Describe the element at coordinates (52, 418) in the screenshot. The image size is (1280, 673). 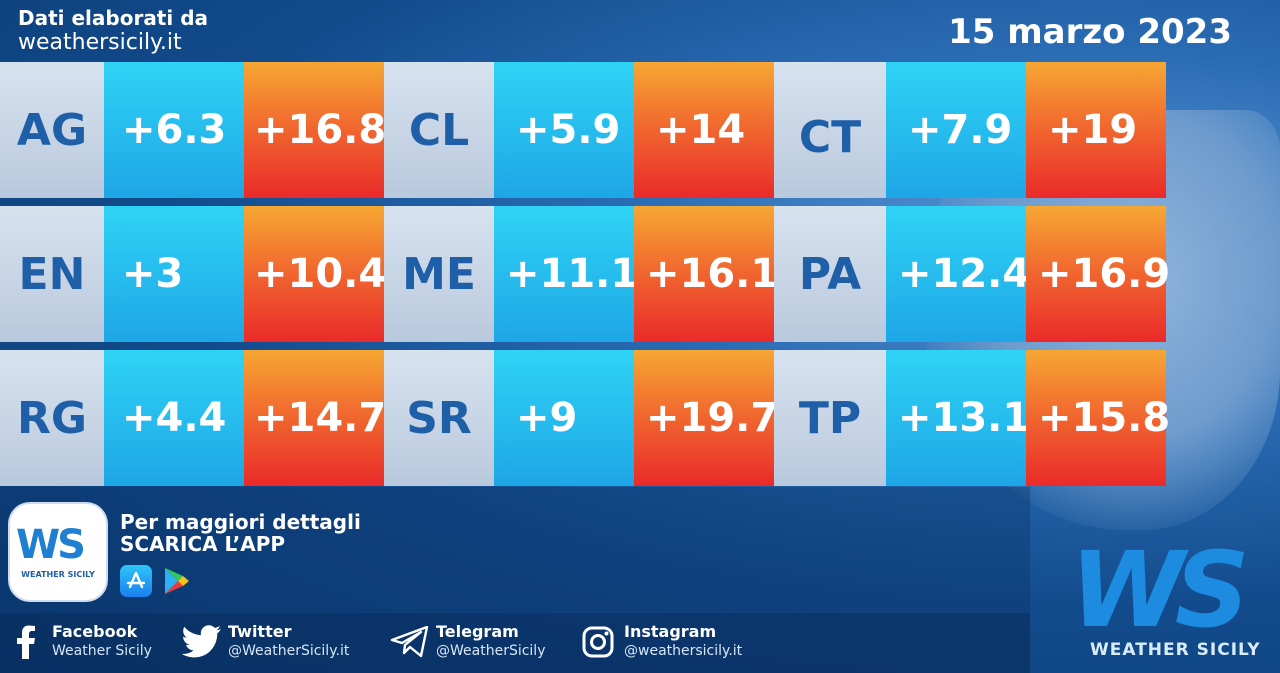
I see `province-code: RG` at that location.